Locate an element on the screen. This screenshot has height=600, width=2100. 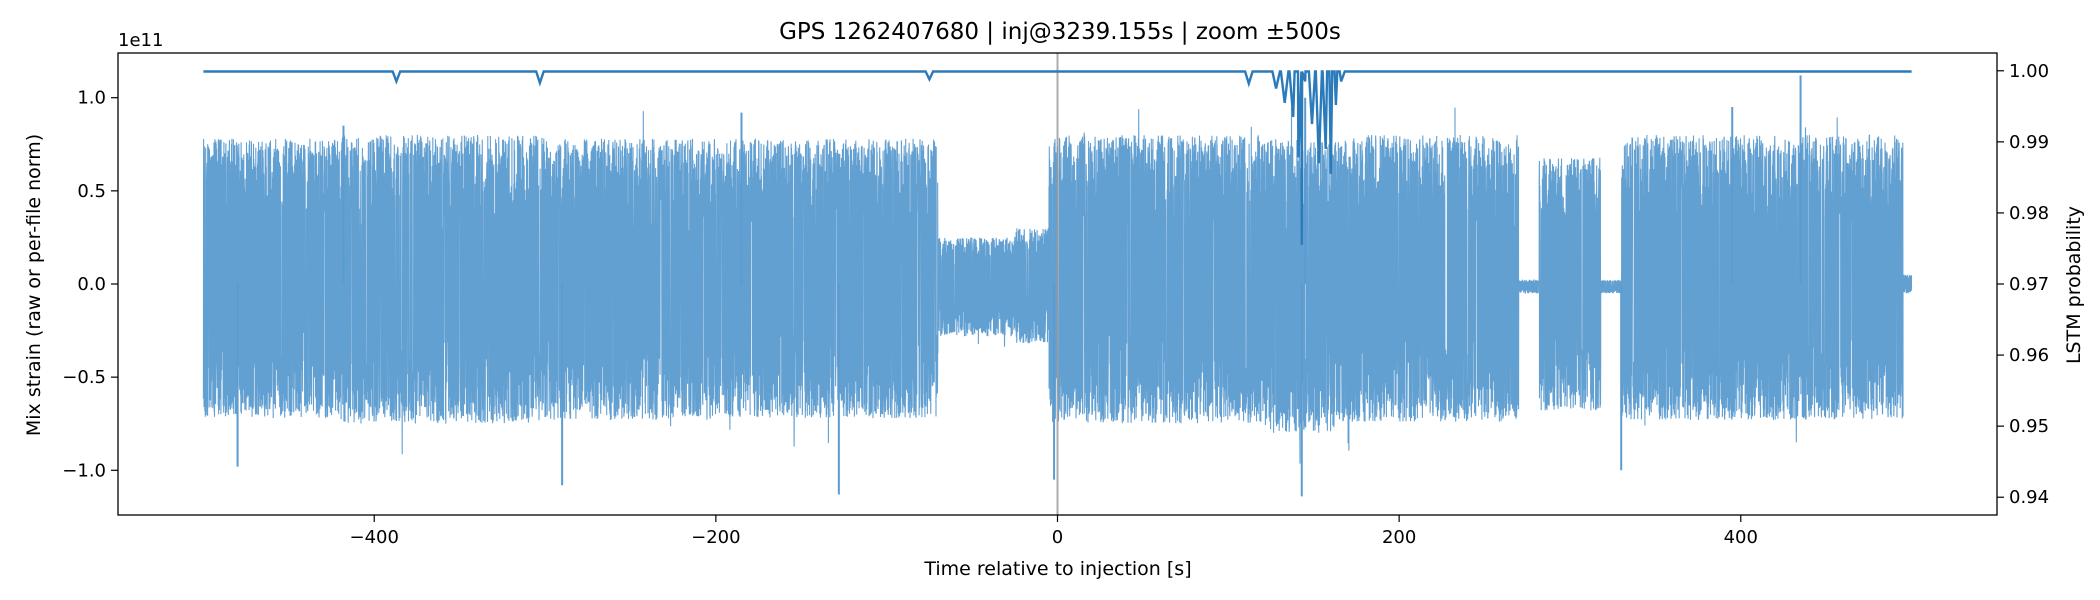
x-tick-label-3: 200 is located at coordinates (1399, 537).